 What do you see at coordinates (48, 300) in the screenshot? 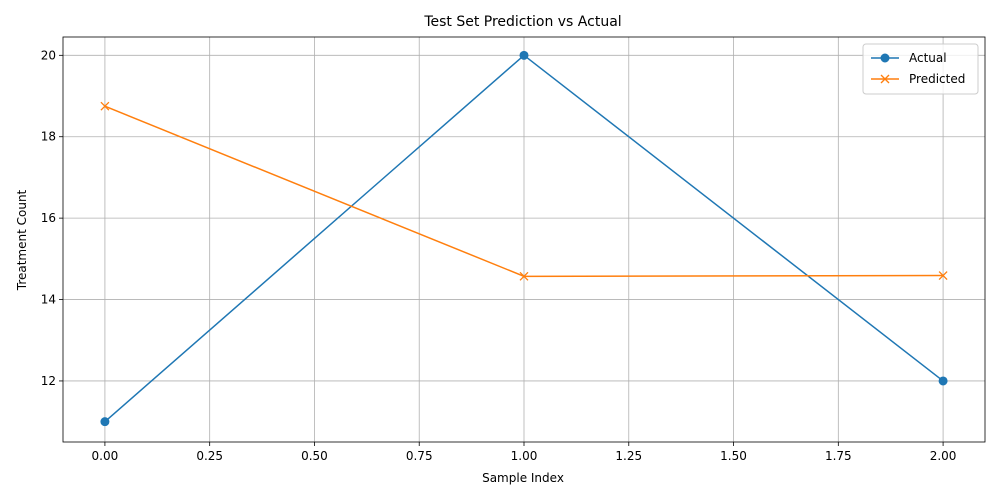
I see `y-tick-label: 14` at bounding box center [48, 300].